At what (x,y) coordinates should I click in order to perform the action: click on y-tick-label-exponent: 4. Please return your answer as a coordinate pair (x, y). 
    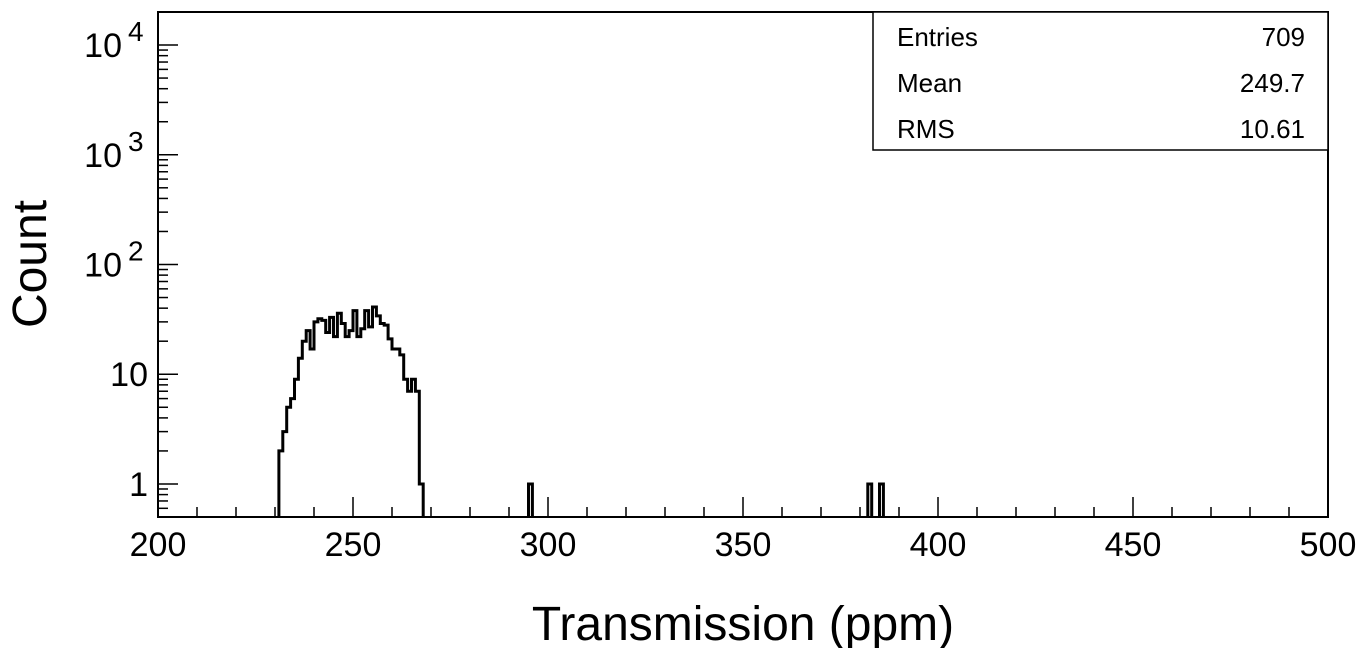
    Looking at the image, I should click on (136, 31).